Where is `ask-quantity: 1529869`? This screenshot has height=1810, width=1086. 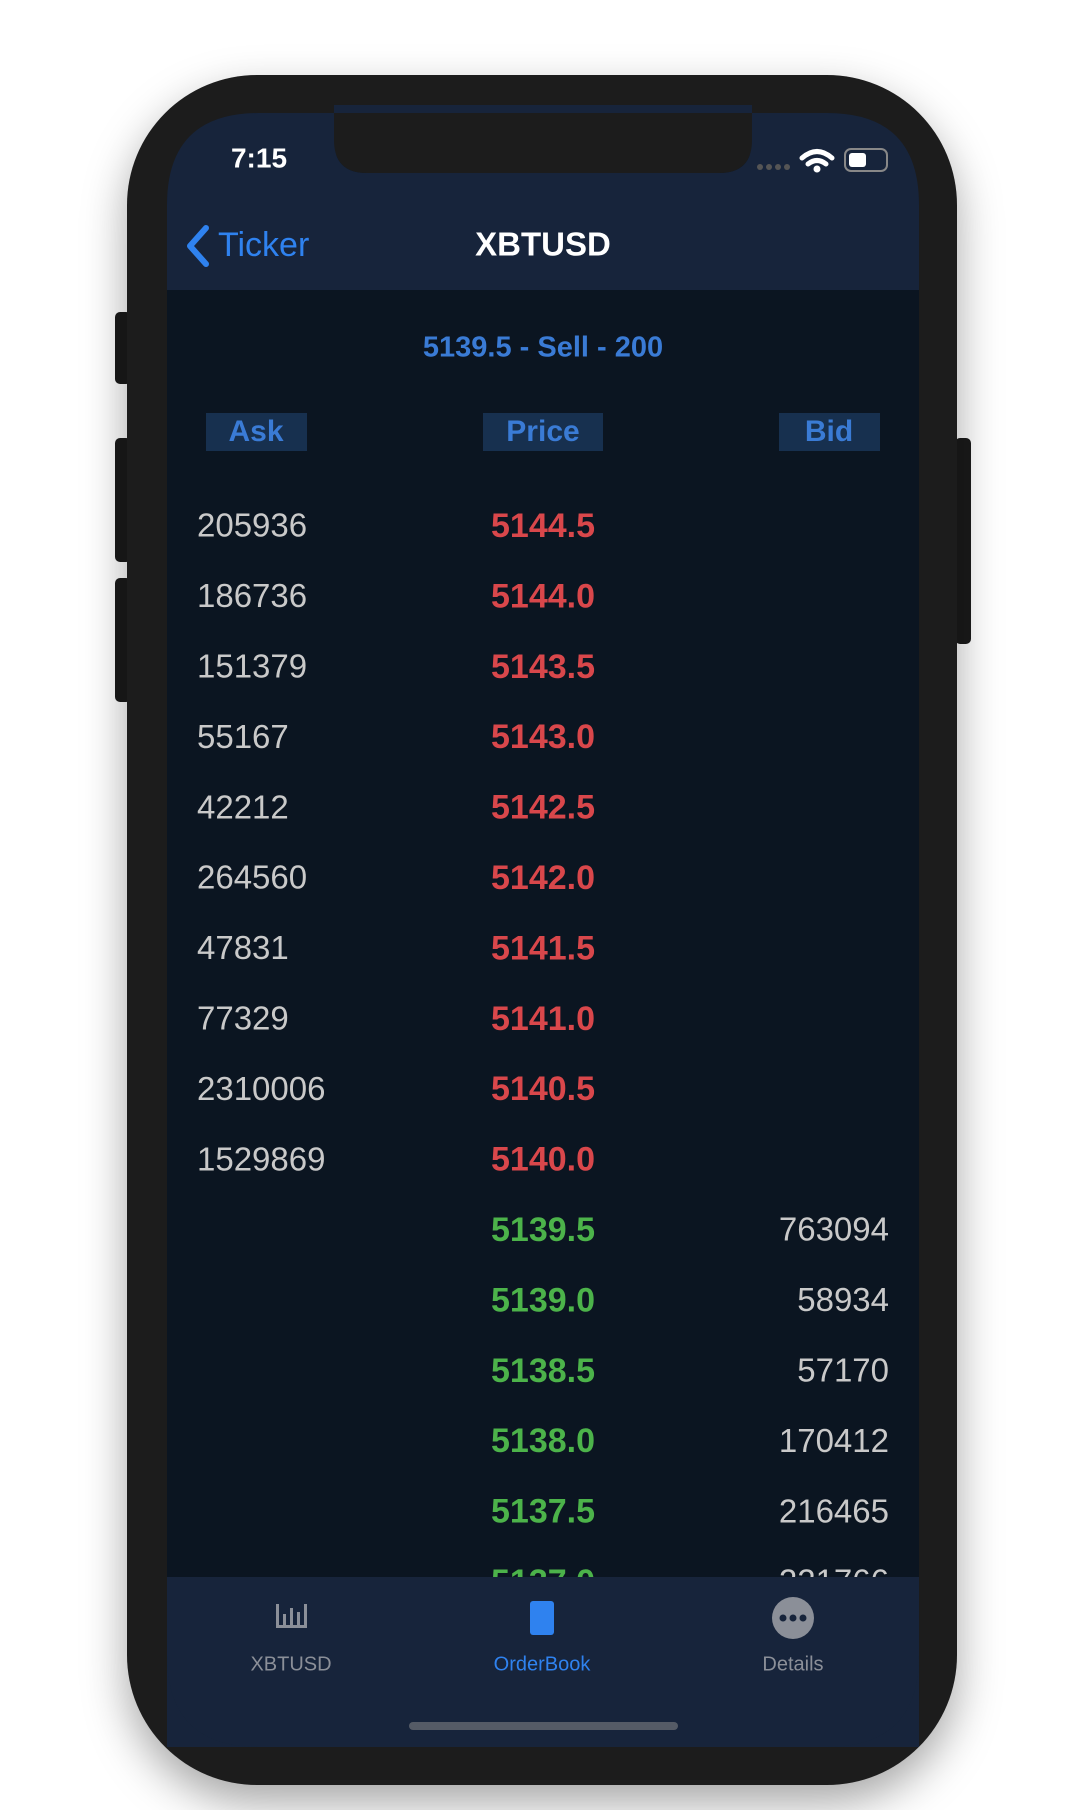 ask-quantity: 1529869 is located at coordinates (261, 1158).